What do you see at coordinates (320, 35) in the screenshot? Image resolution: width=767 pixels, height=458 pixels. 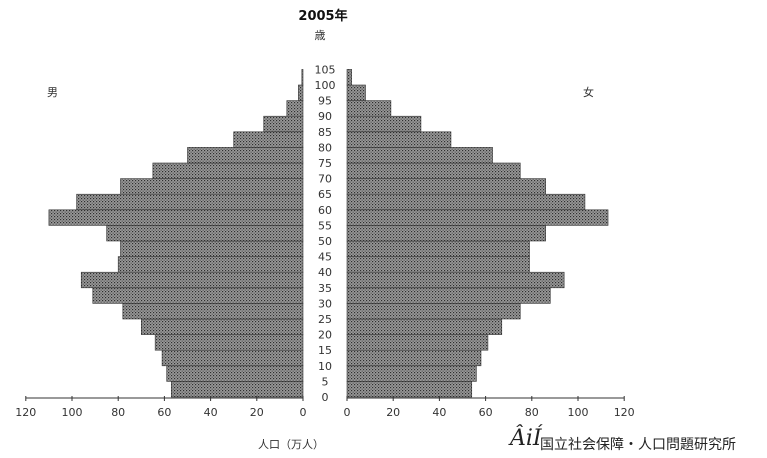 I see `age-unit-label: 歳` at bounding box center [320, 35].